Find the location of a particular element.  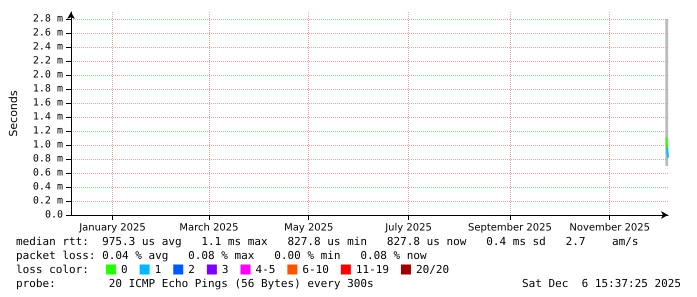

y-tick-label: 1.8 m is located at coordinates (47, 89).